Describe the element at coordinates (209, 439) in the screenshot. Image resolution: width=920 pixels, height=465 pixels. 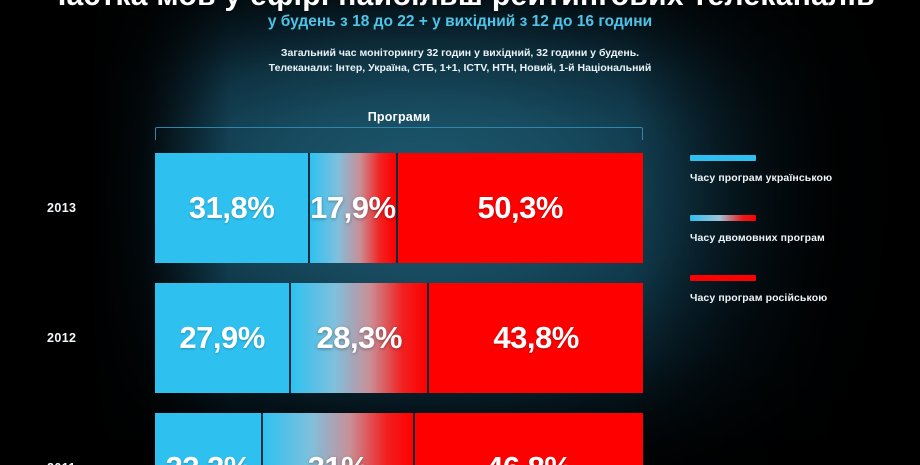
I see `bar-segment: 22,2%` at that location.